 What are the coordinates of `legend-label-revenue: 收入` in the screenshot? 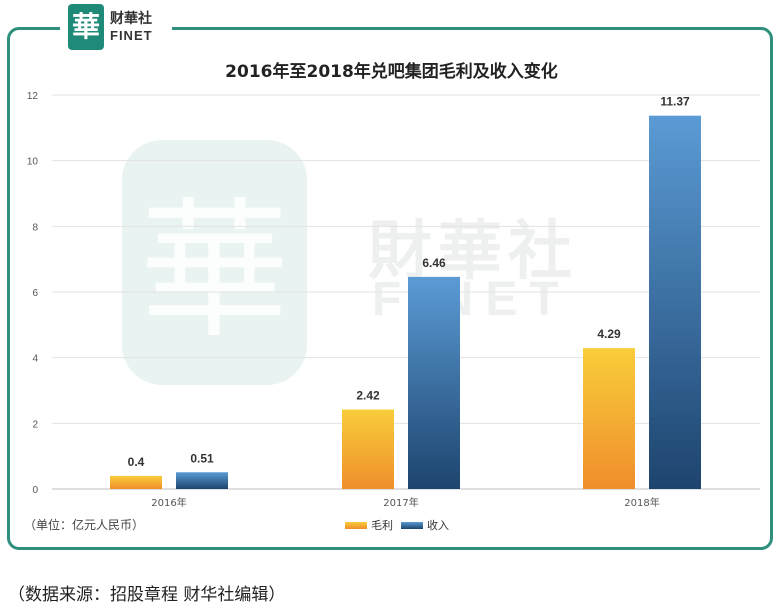 It's located at (438, 525).